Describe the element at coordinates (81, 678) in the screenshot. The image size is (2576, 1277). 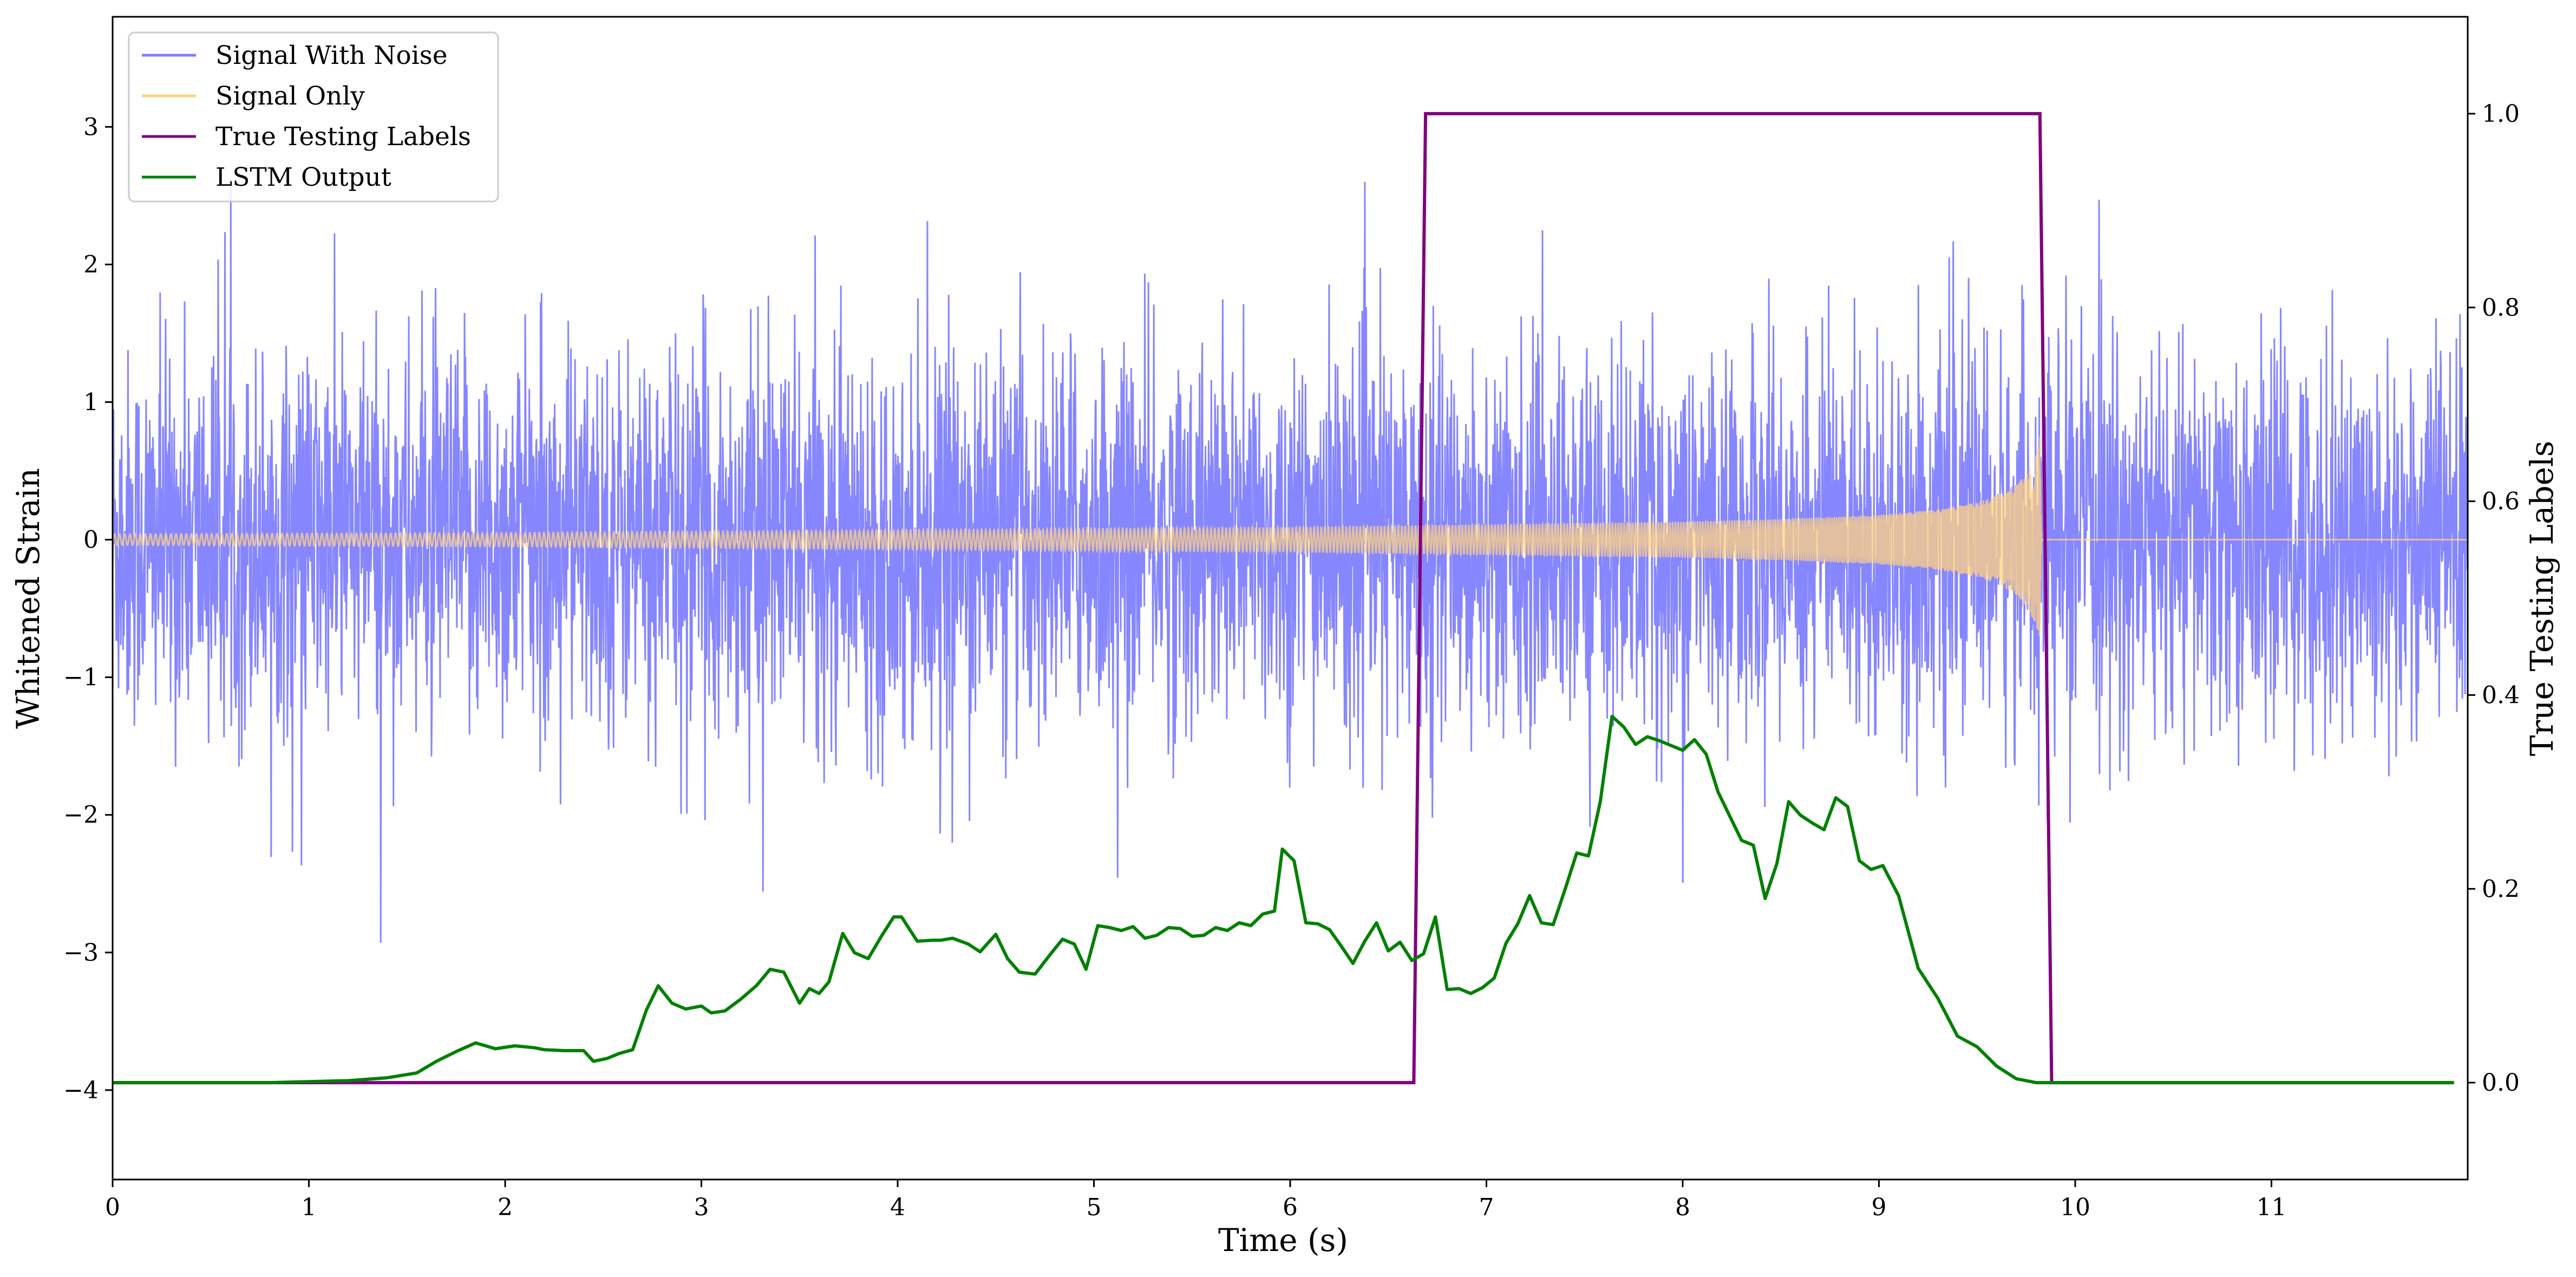
I see `y-left-tick-label: −1` at that location.